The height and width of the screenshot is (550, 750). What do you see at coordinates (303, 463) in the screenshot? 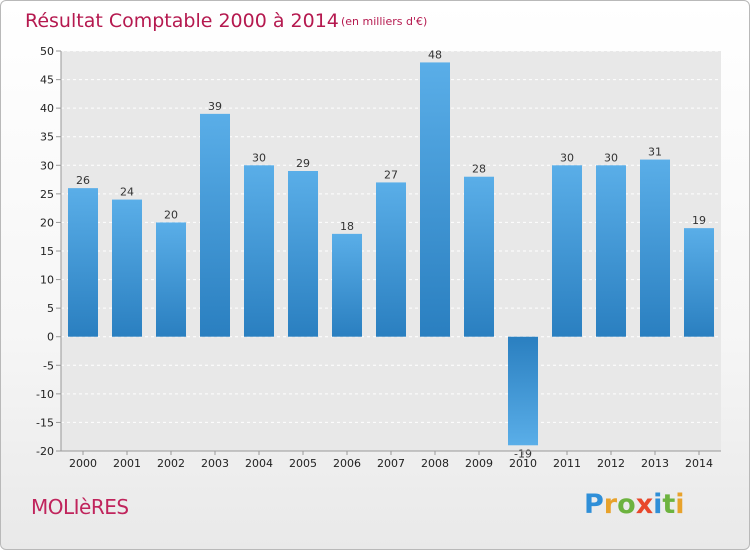
I see `x-tick-label-2005: 2005` at bounding box center [303, 463].